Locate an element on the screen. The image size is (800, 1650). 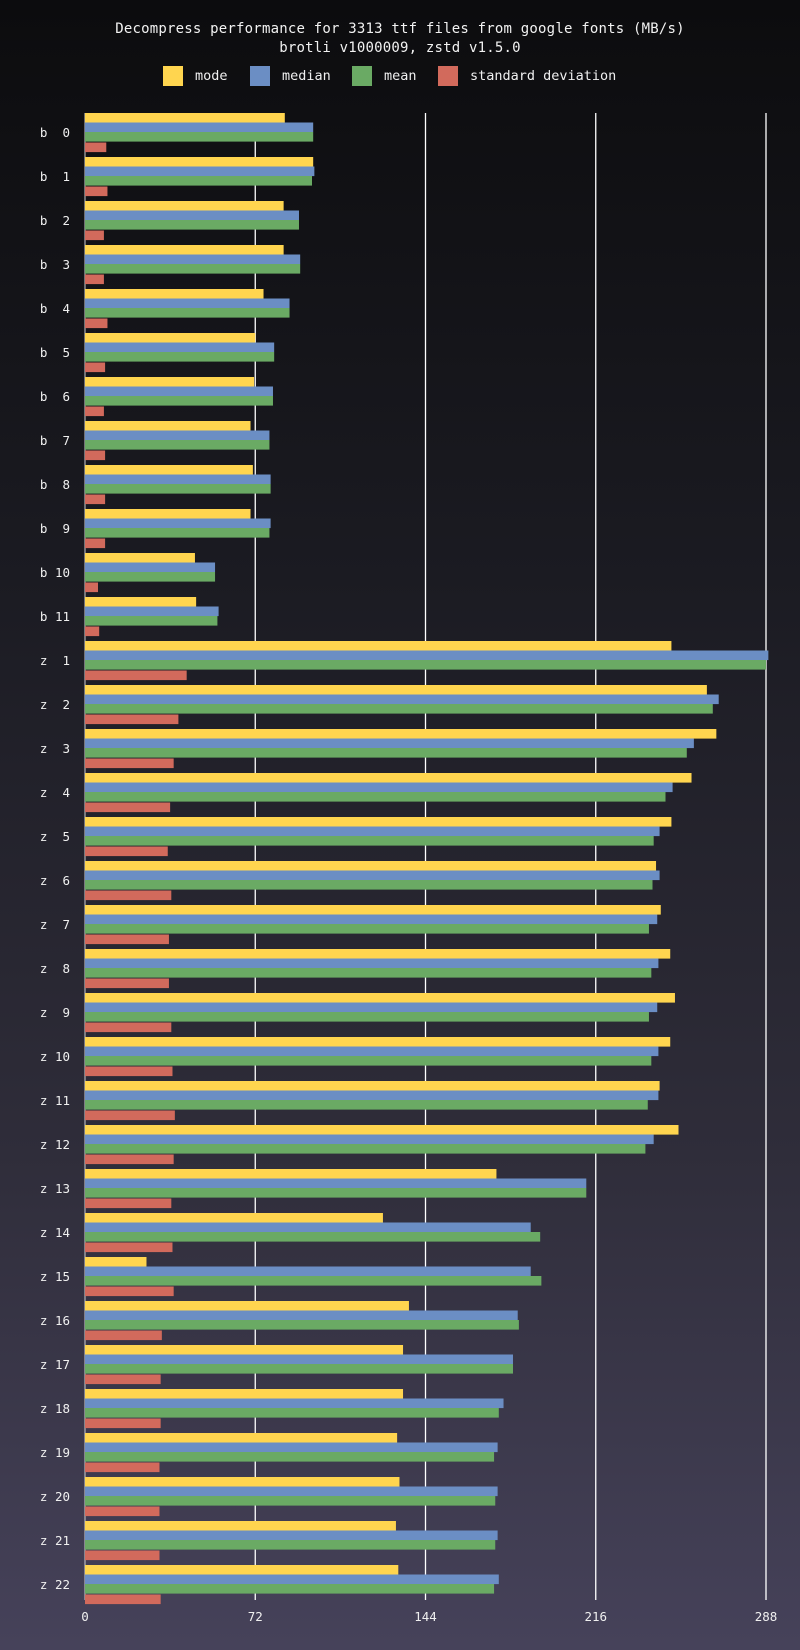
x-tick-label-288: 288 is located at coordinates (766, 1616).